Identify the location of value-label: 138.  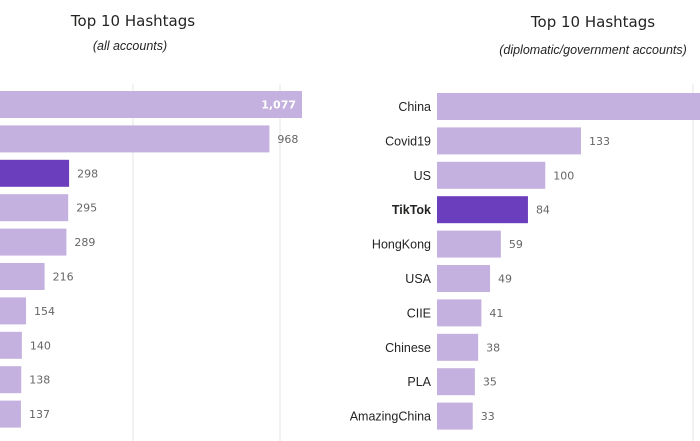
(39, 380).